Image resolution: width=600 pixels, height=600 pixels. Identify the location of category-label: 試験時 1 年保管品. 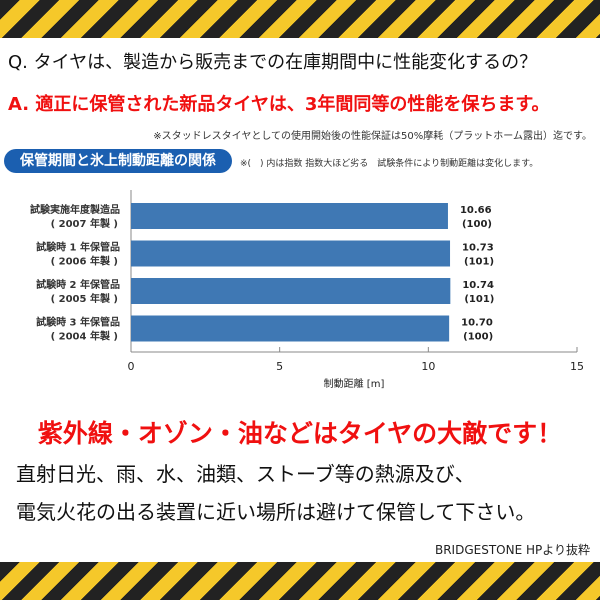
(78, 247).